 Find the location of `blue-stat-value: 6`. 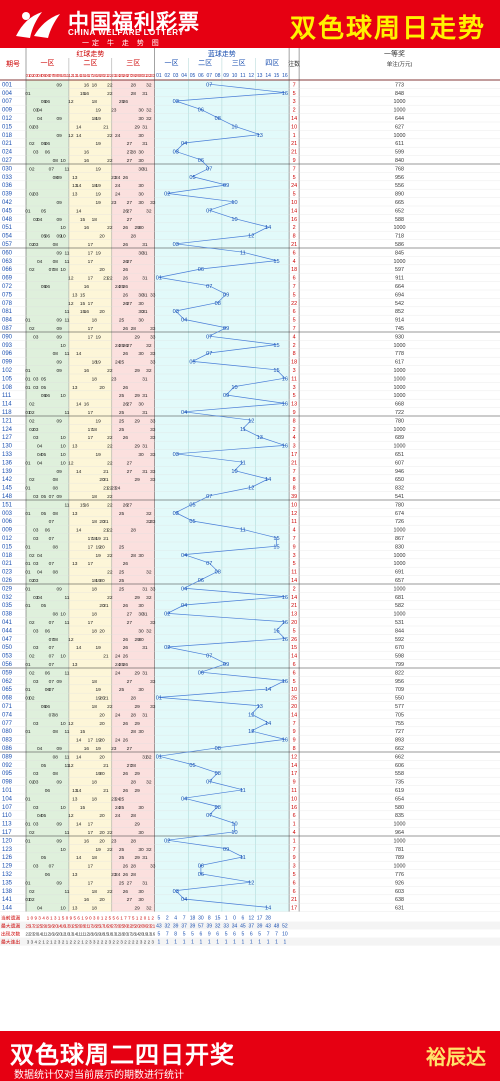

blue-stat-value: 6 is located at coordinates (234, 935).